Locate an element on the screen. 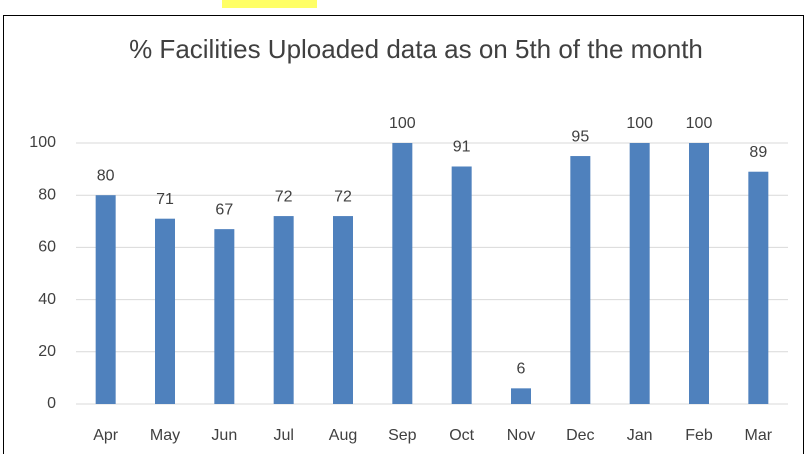  data-label: 91 is located at coordinates (462, 147).